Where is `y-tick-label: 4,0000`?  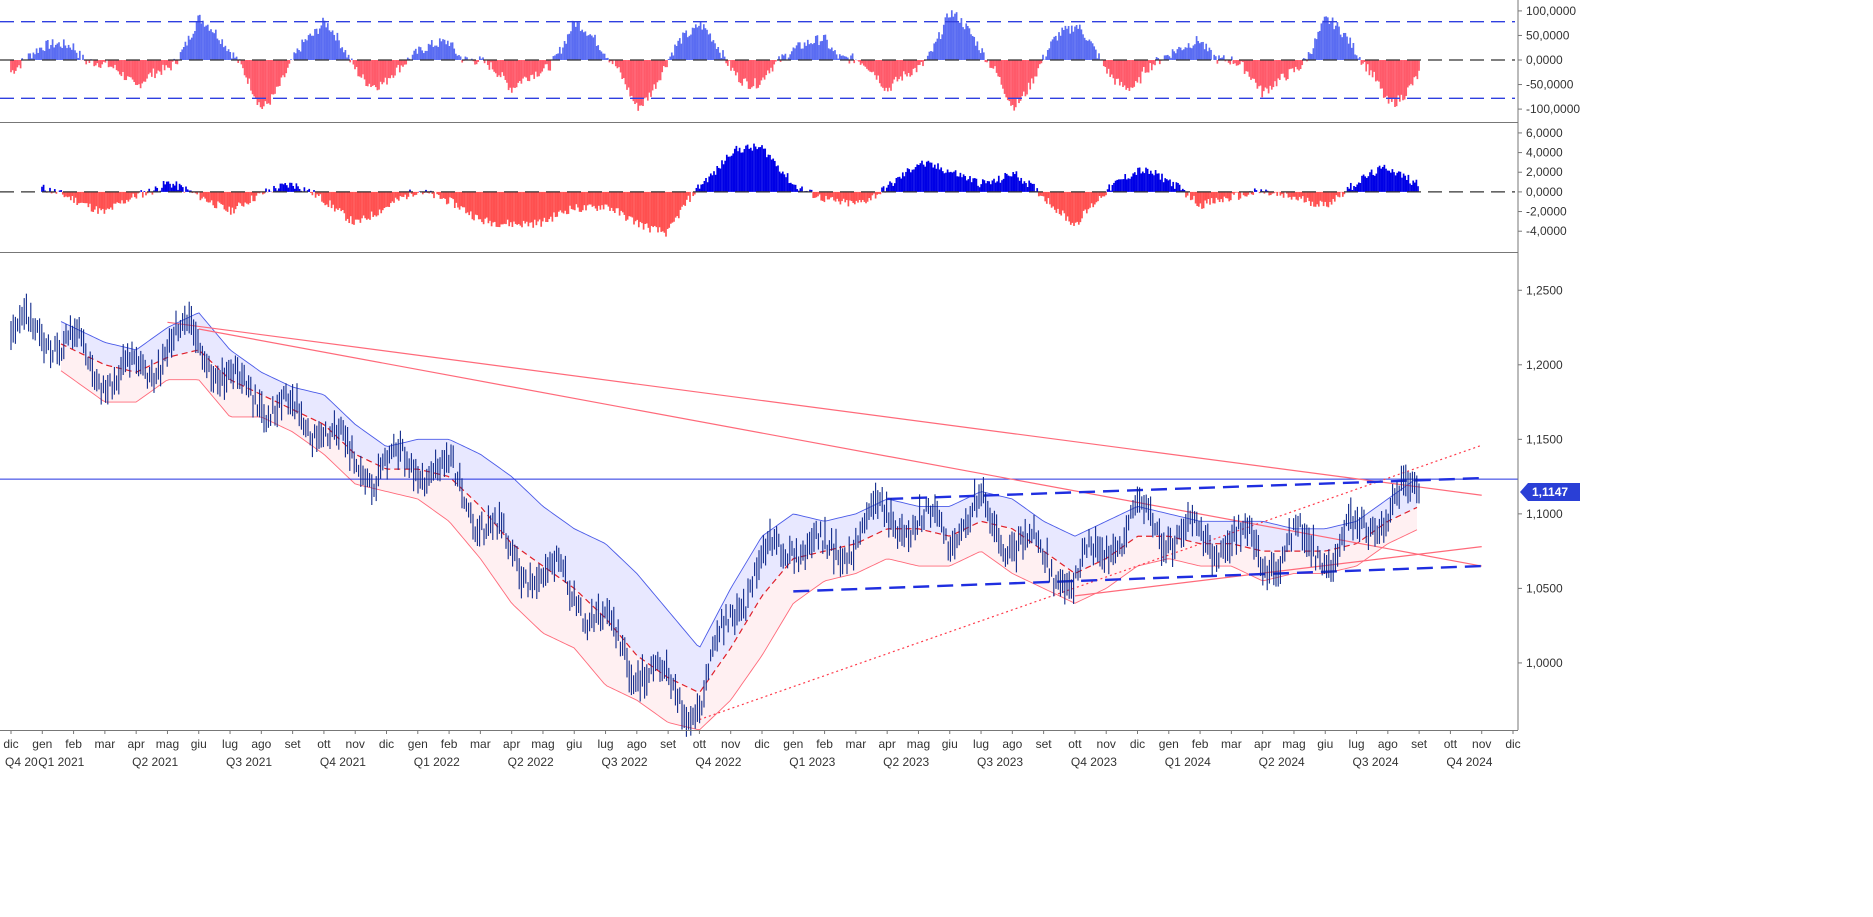 y-tick-label: 4,0000 is located at coordinates (1544, 153).